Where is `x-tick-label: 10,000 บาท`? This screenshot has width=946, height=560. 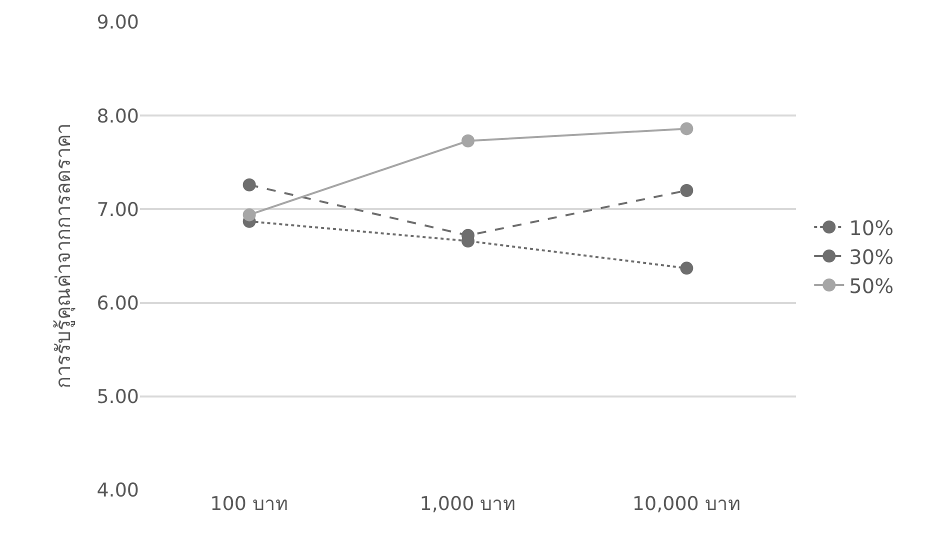
x-tick-label: 10,000 บาท is located at coordinates (686, 504).